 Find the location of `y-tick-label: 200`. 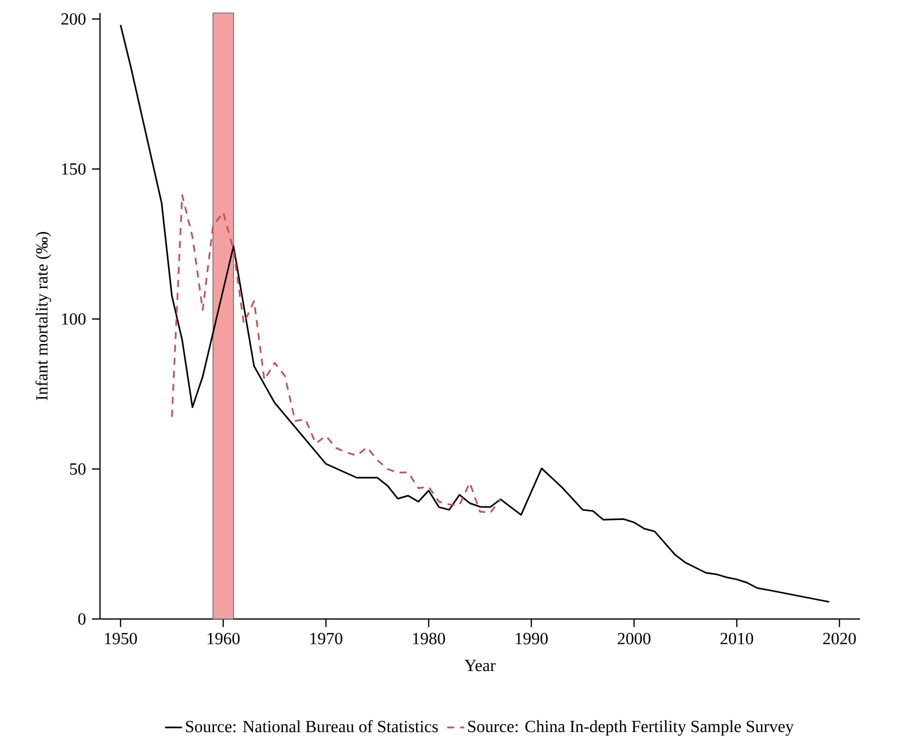

y-tick-label: 200 is located at coordinates (73, 19).